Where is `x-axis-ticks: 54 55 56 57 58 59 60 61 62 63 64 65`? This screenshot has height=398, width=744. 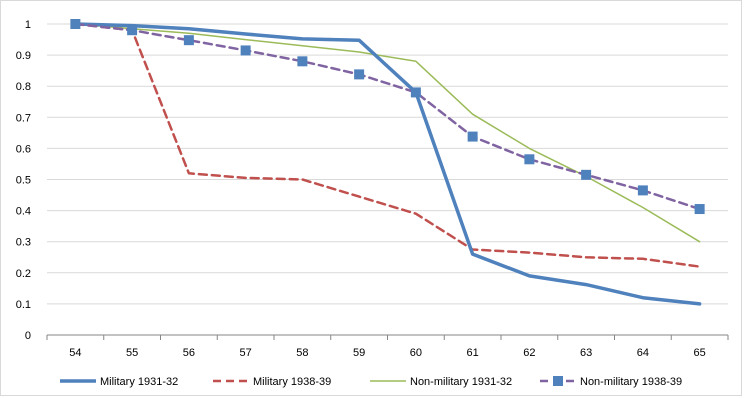
x-axis-ticks: 54 55 56 57 58 59 60 61 62 63 64 65 is located at coordinates (387, 347).